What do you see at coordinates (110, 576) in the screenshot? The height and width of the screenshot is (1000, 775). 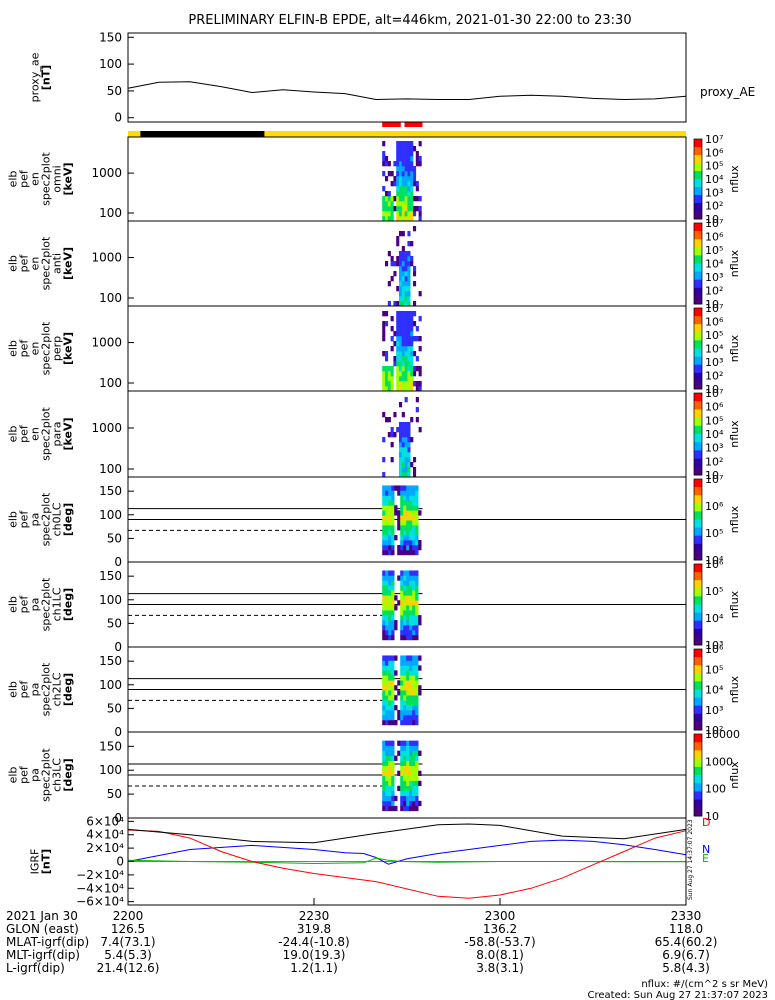 I see `pa_ch1-ytick-label: 150` at bounding box center [110, 576].